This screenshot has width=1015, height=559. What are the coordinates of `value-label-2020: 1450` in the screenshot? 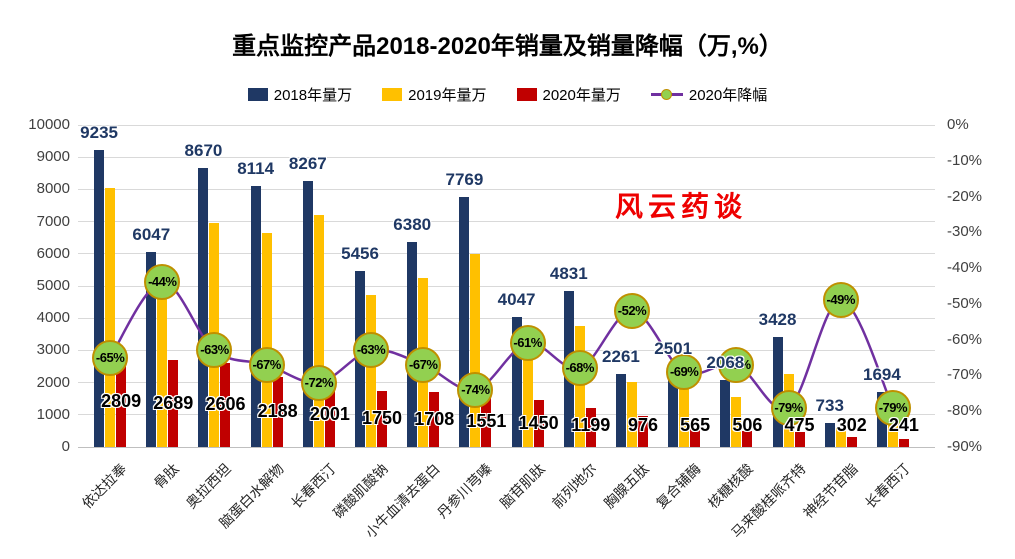 It's located at (538, 422).